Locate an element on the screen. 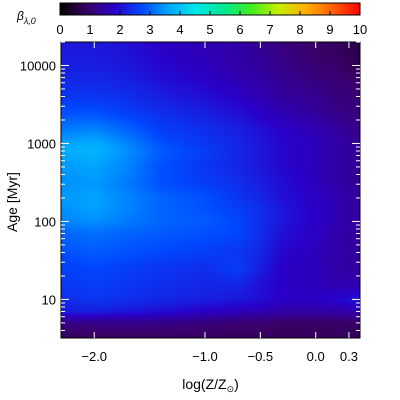  colorbar-tick-label: 3 is located at coordinates (149, 29).